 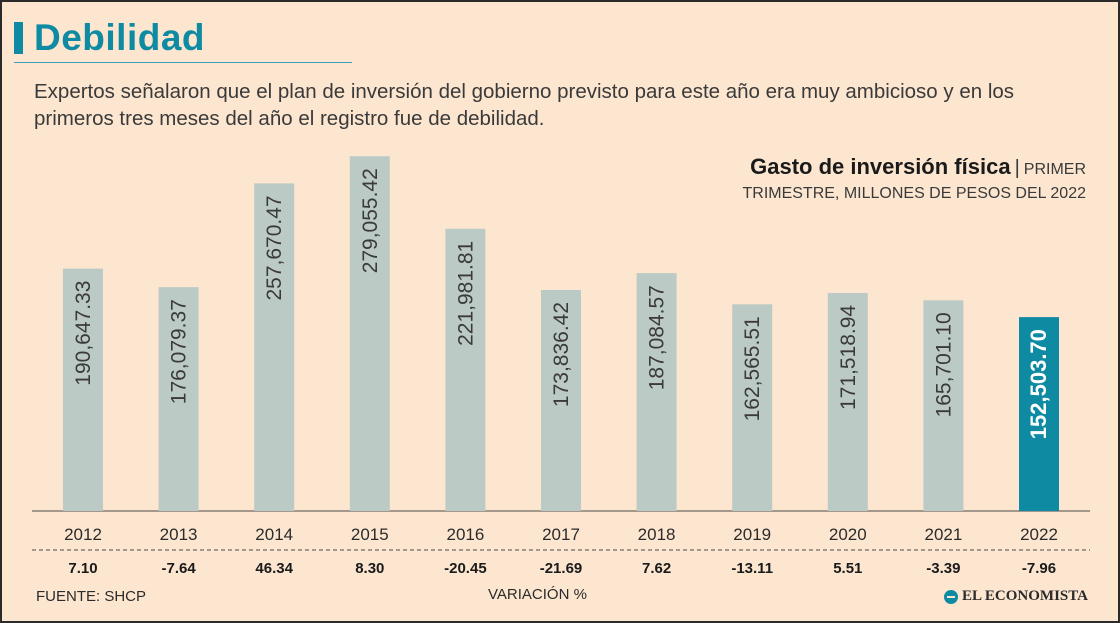 I want to click on publisher-logo: EL ECONOMISTA, so click(x=1016, y=596).